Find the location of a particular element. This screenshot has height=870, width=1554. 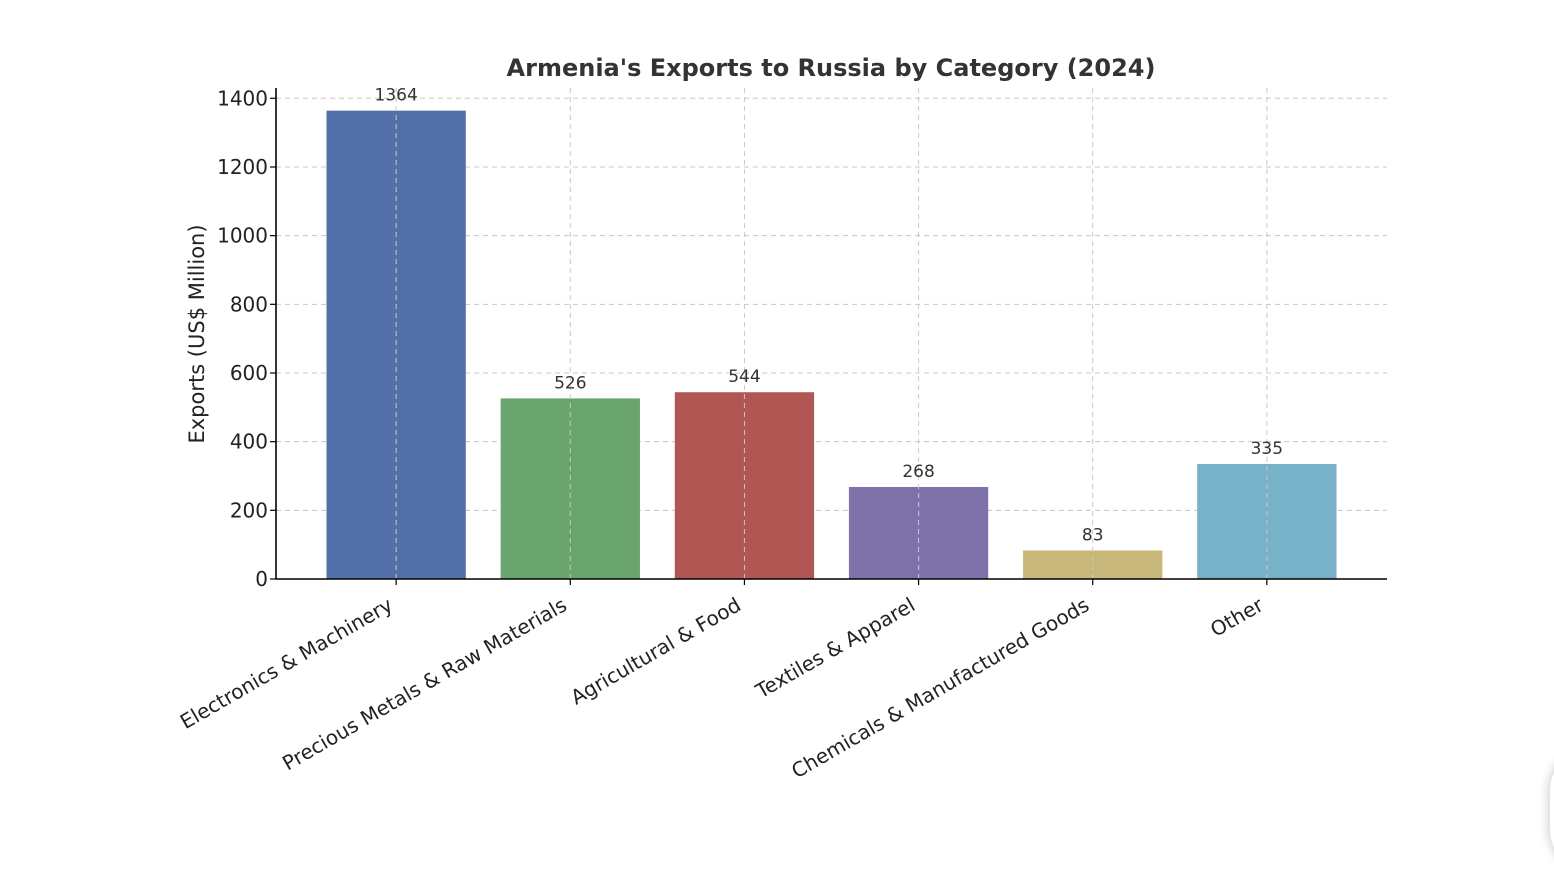

y-tick-label: 200 is located at coordinates (249, 510).